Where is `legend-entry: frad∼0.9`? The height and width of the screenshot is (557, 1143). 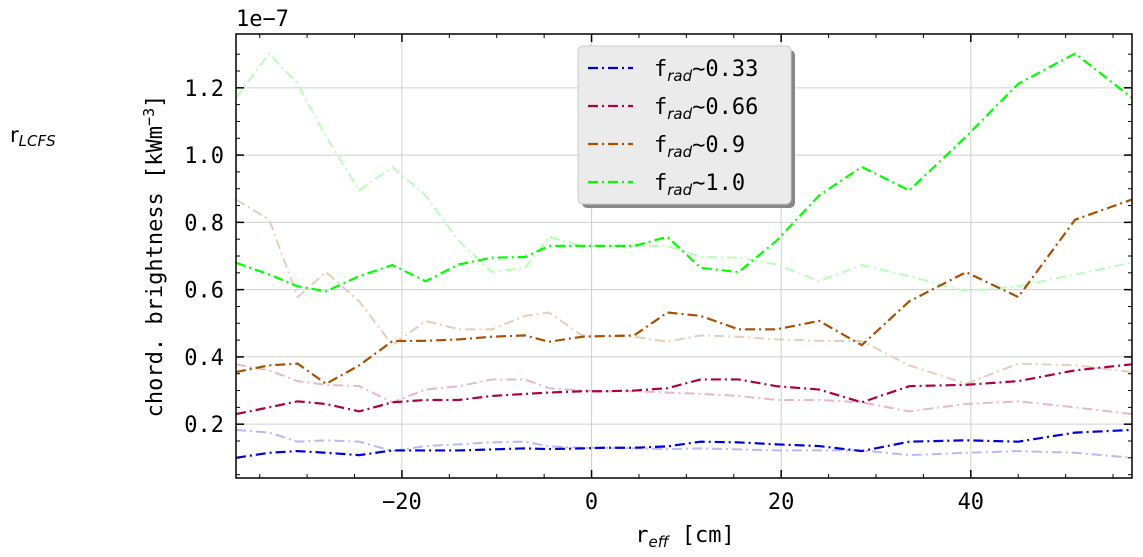 legend-entry: frad∼0.9 is located at coordinates (699, 147).